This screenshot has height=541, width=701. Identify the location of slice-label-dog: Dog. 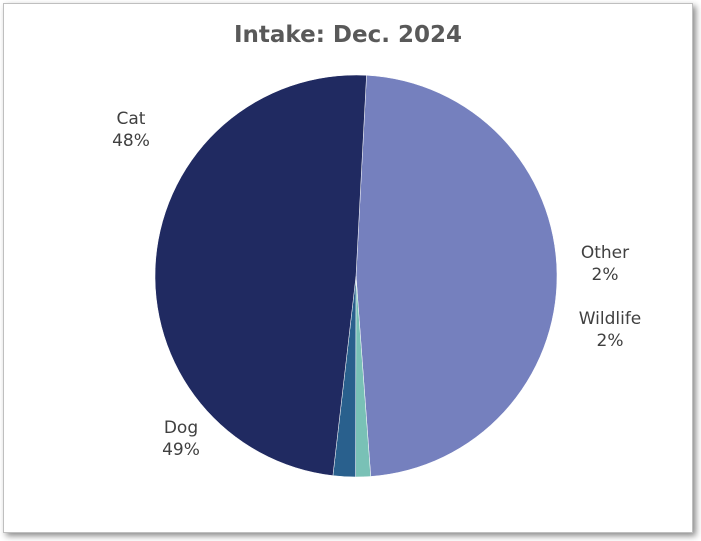
(181, 428).